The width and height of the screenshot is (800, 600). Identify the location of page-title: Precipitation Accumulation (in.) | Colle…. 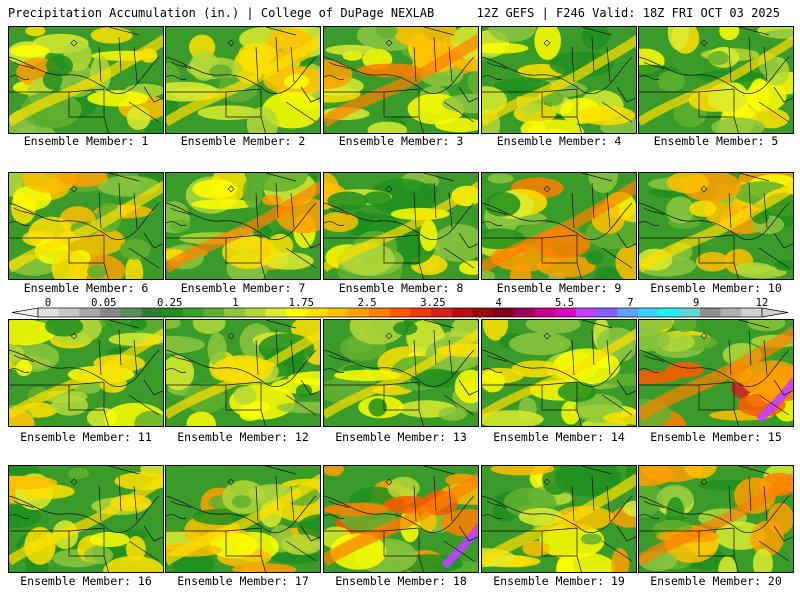
(221, 13).